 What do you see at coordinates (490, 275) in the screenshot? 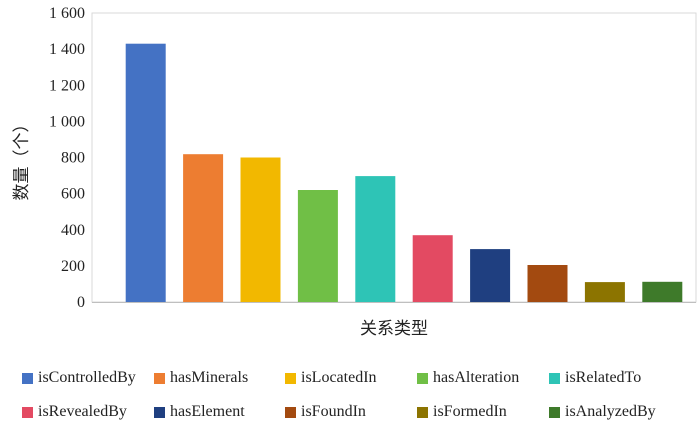
I see `bar-hasElement` at bounding box center [490, 275].